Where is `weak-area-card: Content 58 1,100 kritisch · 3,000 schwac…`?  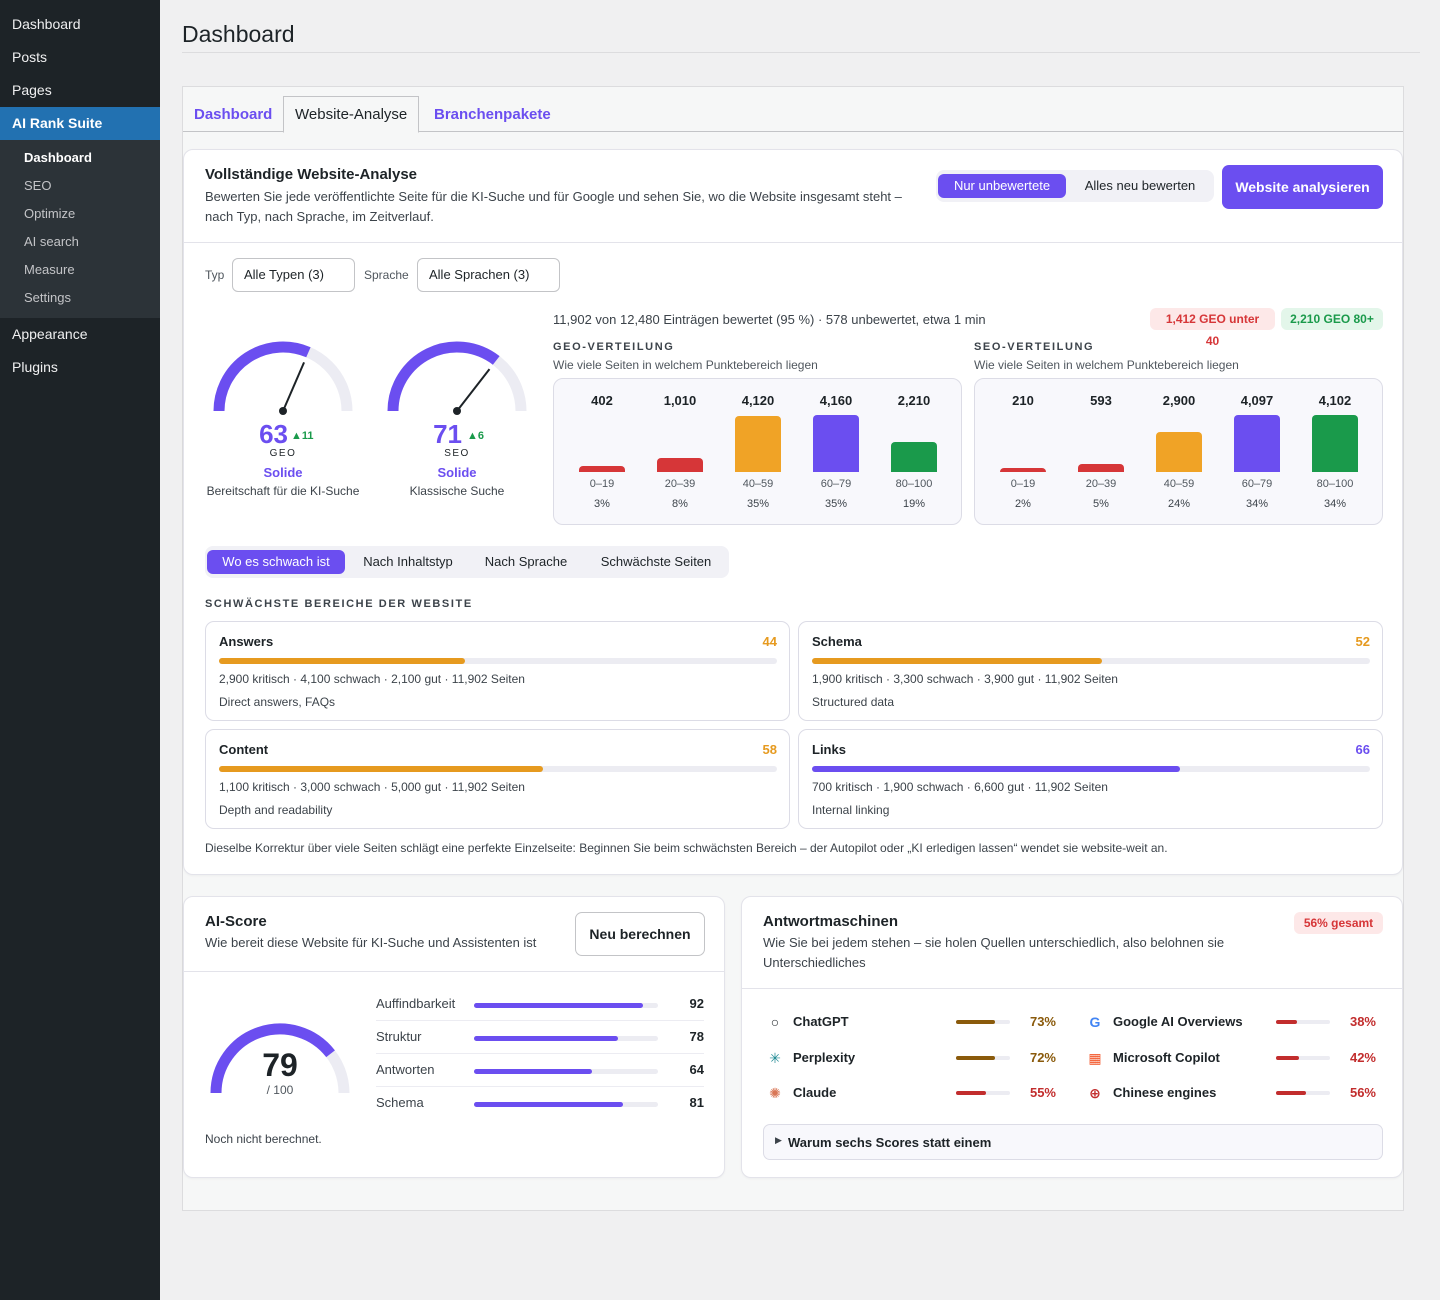 weak-area-card: Content 58 1,100 kritisch · 3,000 schwac… is located at coordinates (497, 779).